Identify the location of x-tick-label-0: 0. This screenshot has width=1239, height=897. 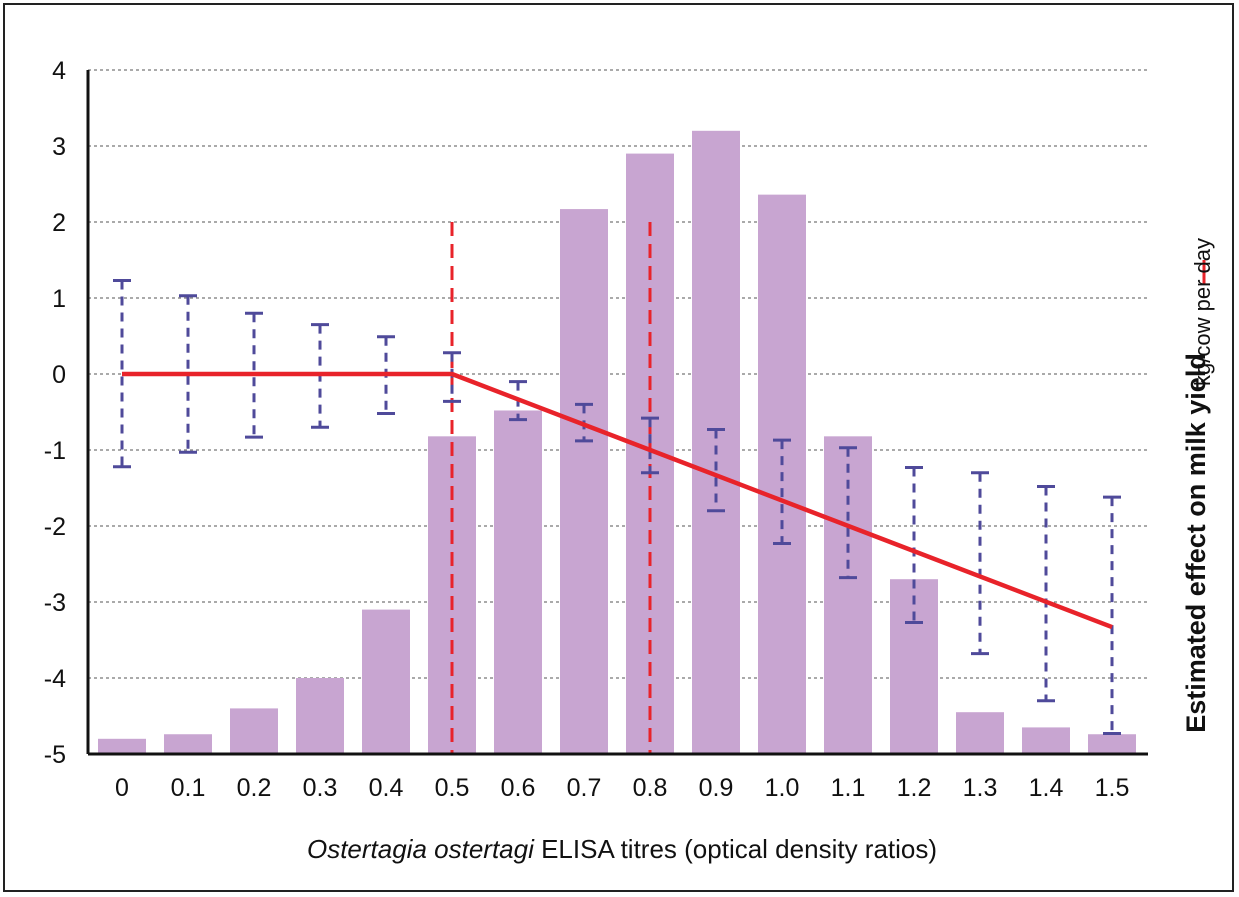
(122, 788).